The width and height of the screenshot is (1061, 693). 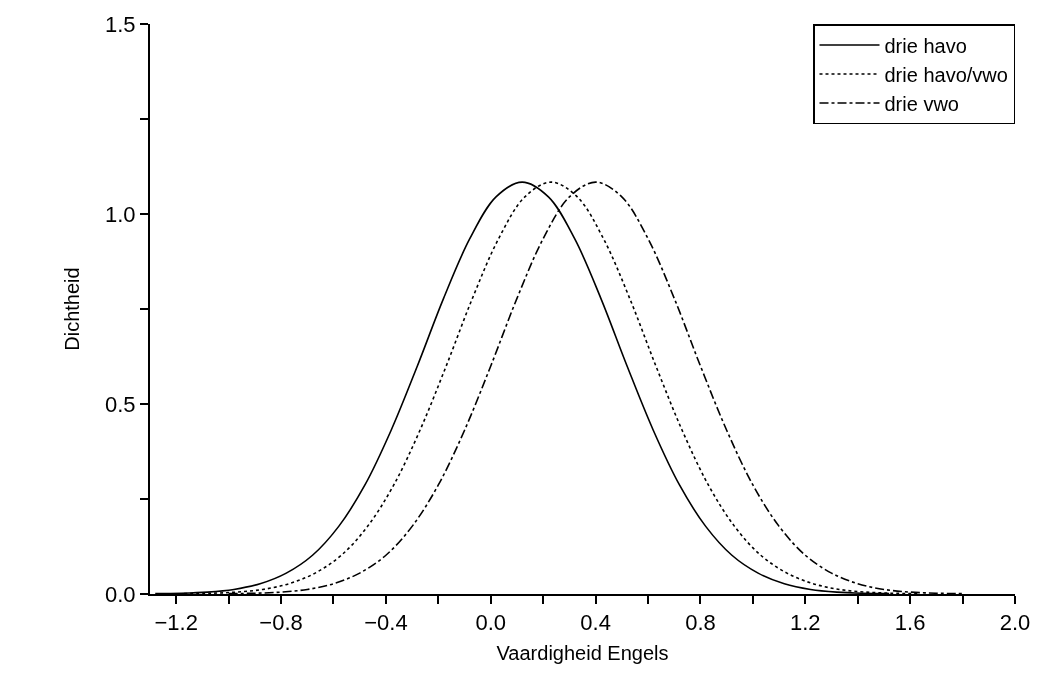 What do you see at coordinates (120, 24) in the screenshot?
I see `y-tick-label: 1.5` at bounding box center [120, 24].